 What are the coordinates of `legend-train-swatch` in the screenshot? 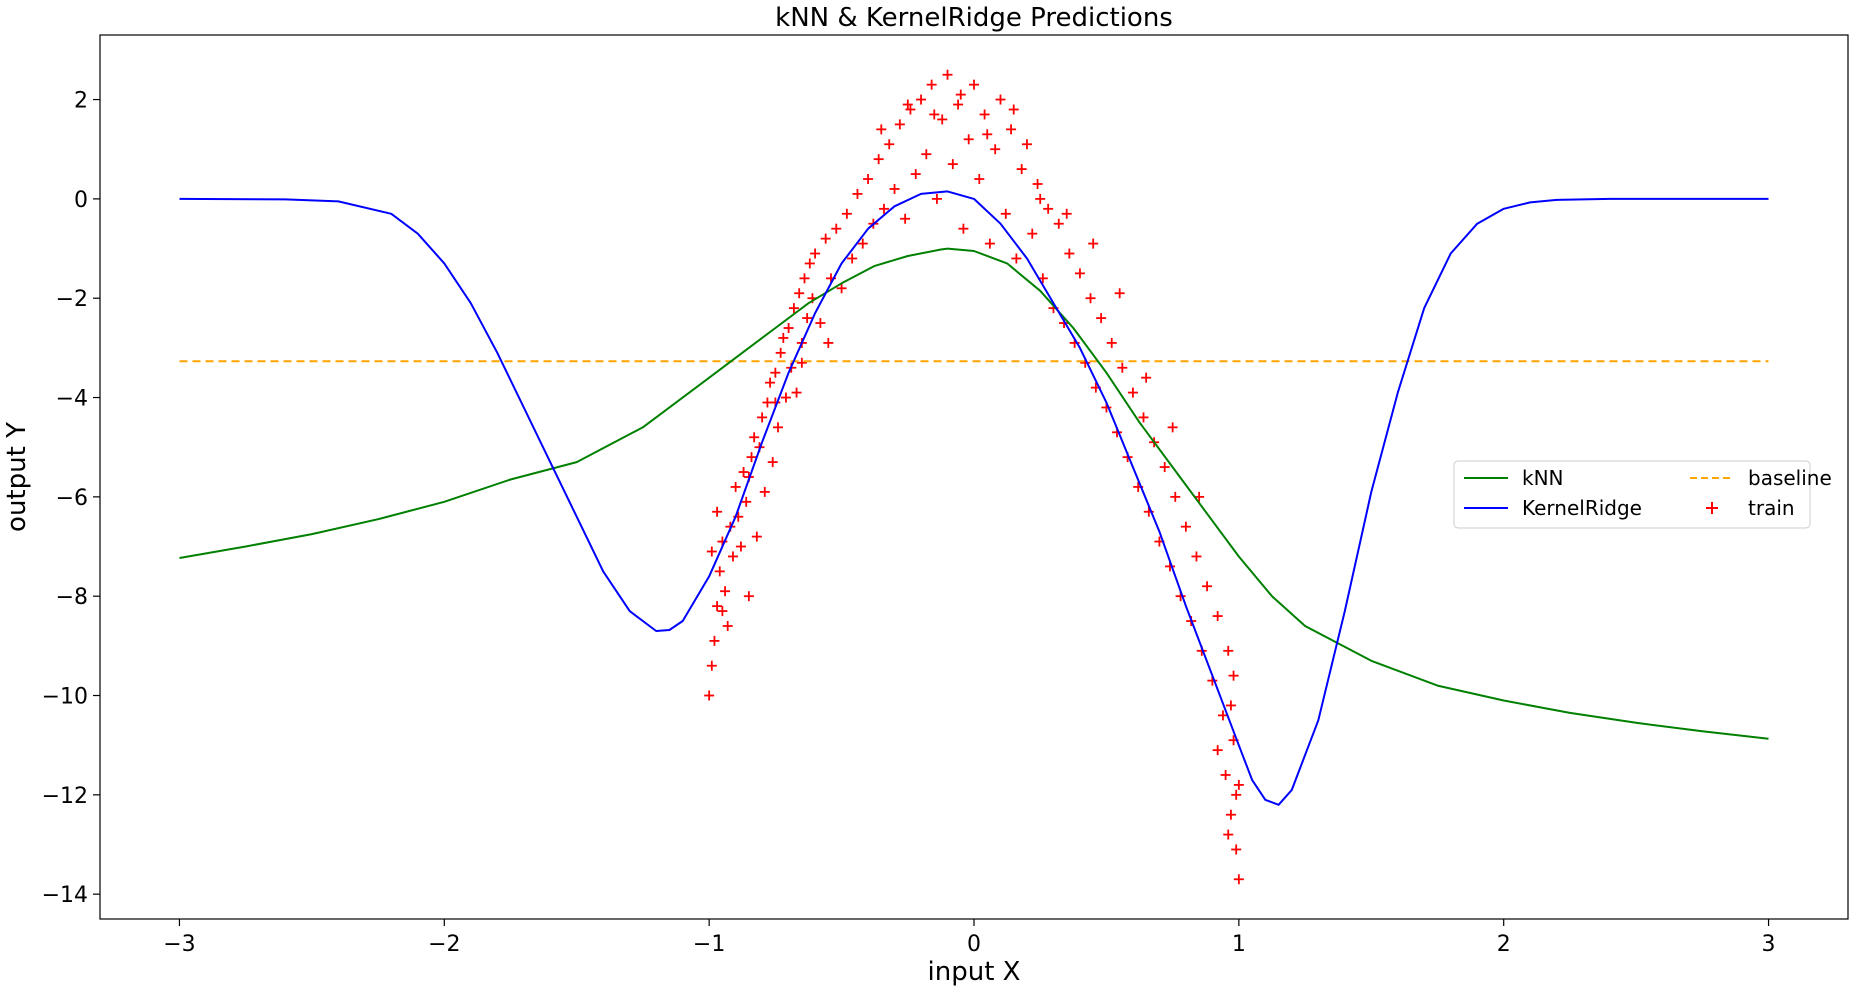 It's located at (1712, 508).